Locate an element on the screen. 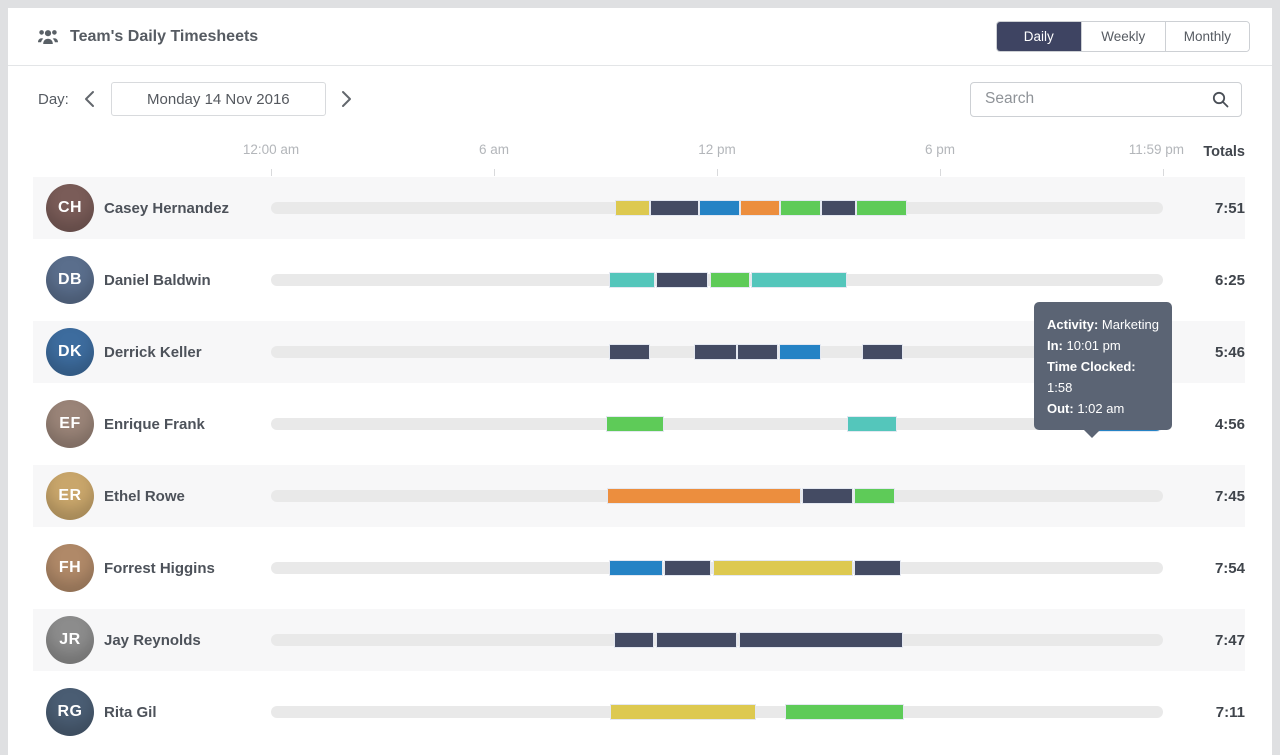  employee-name: Enrique Frank is located at coordinates (154, 424).